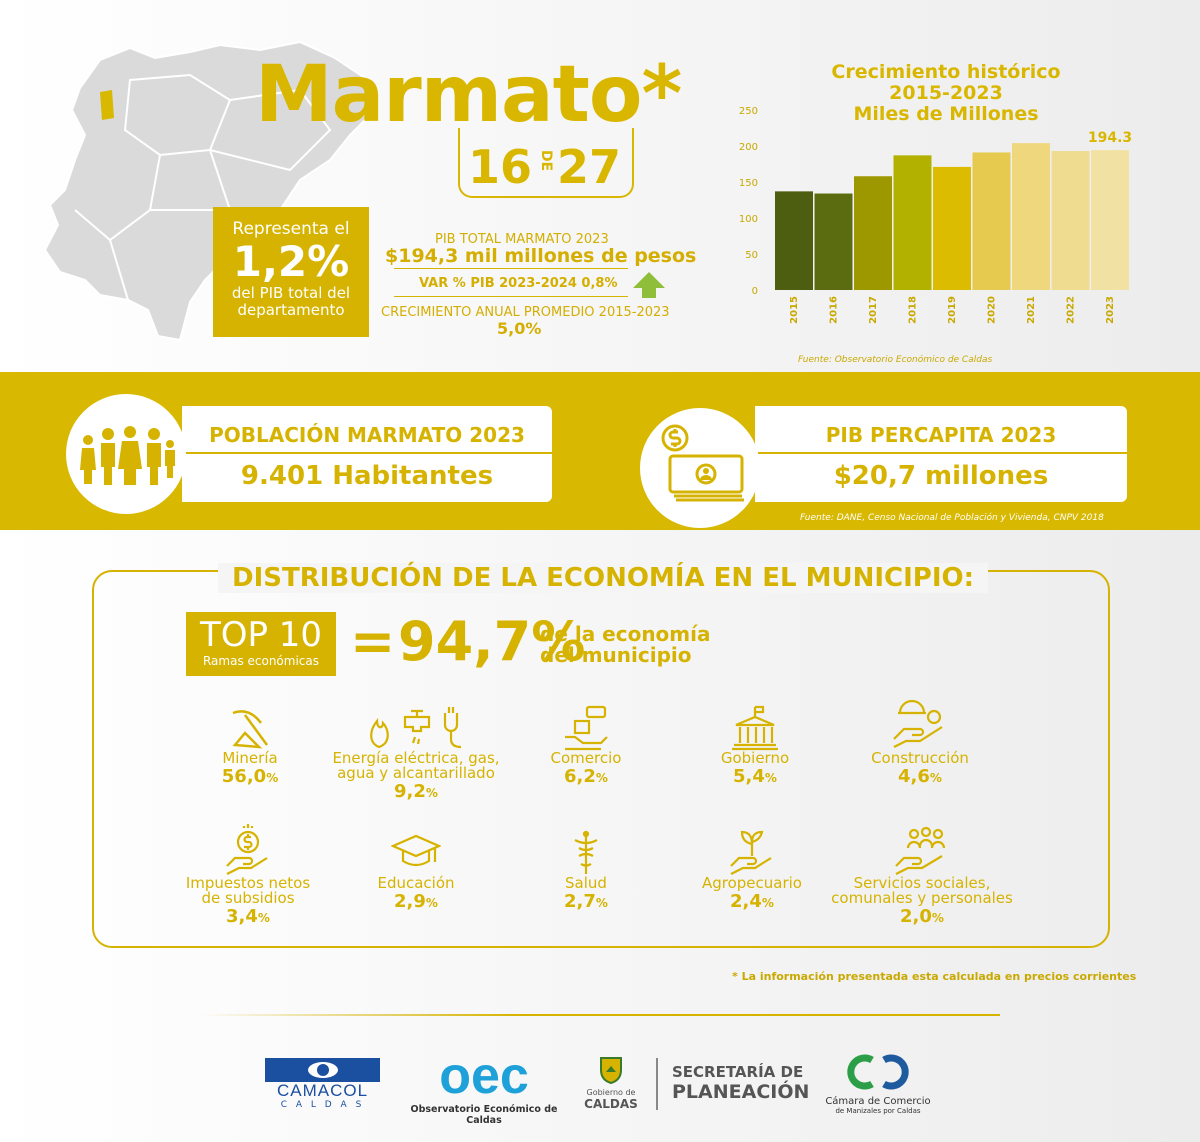 The height and width of the screenshot is (1142, 1200). What do you see at coordinates (586, 883) in the screenshot?
I see `sector-name: Salud` at bounding box center [586, 883].